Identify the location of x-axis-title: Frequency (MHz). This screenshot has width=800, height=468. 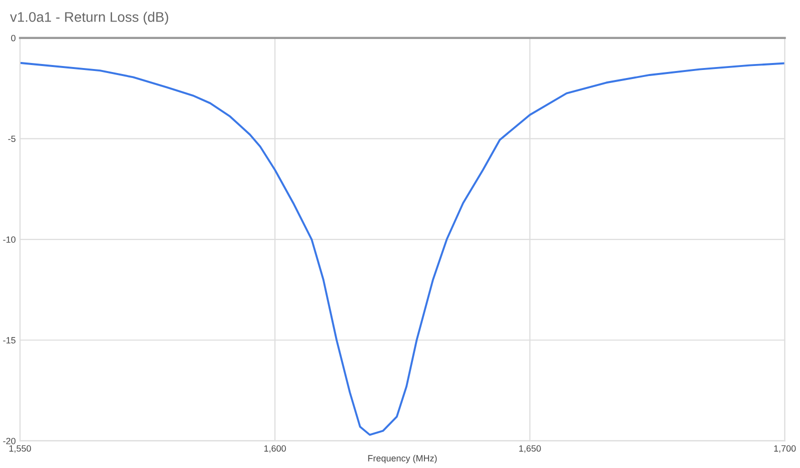
(402, 459).